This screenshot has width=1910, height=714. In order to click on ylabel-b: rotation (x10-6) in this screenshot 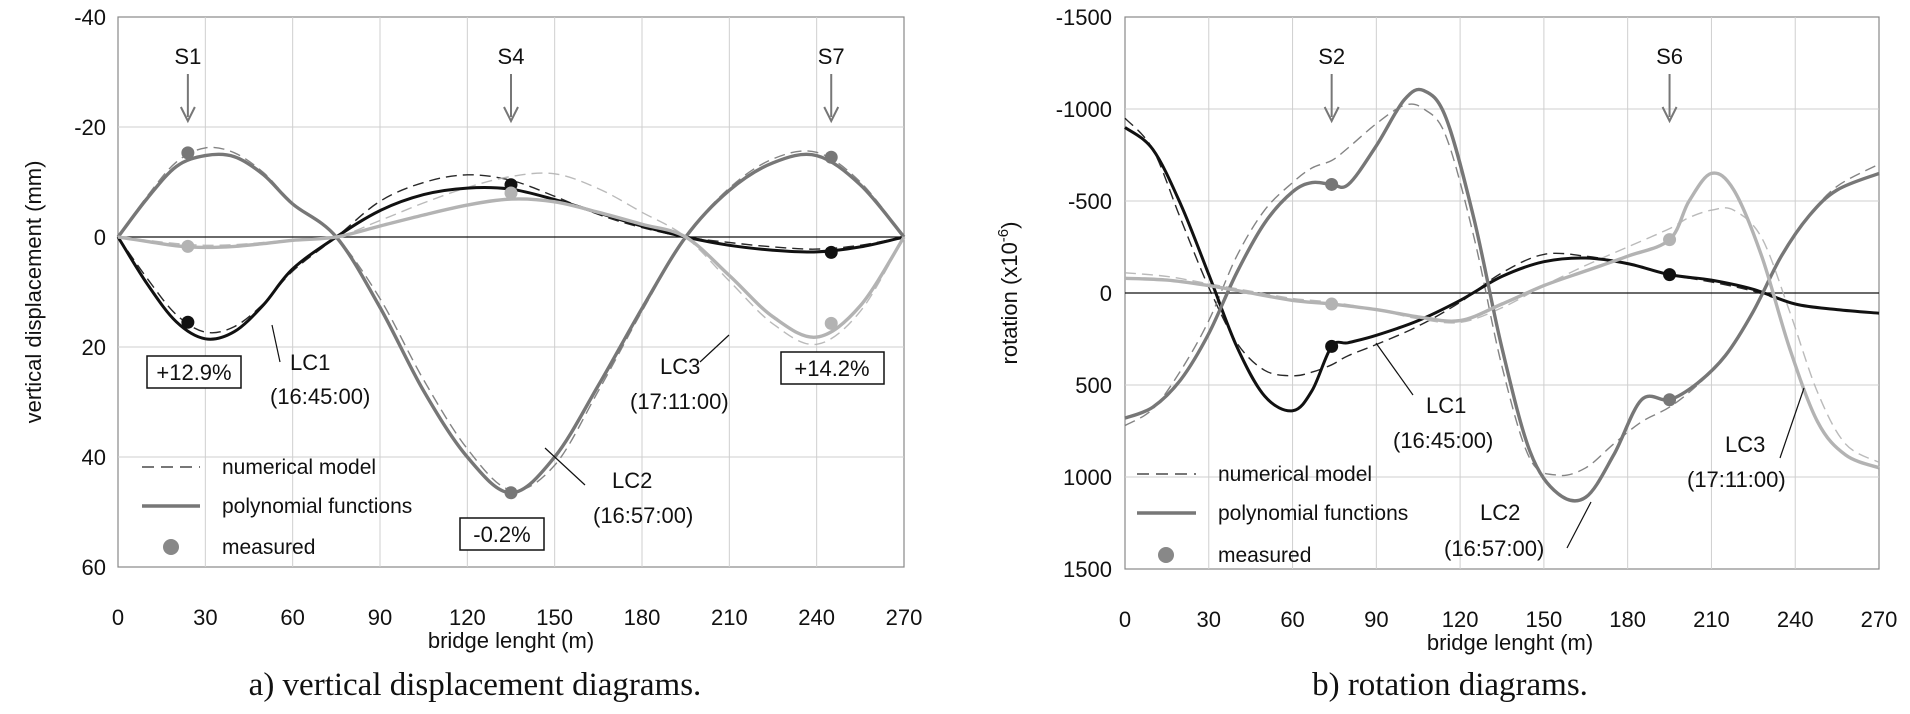, I will do `click(1008, 293)`.